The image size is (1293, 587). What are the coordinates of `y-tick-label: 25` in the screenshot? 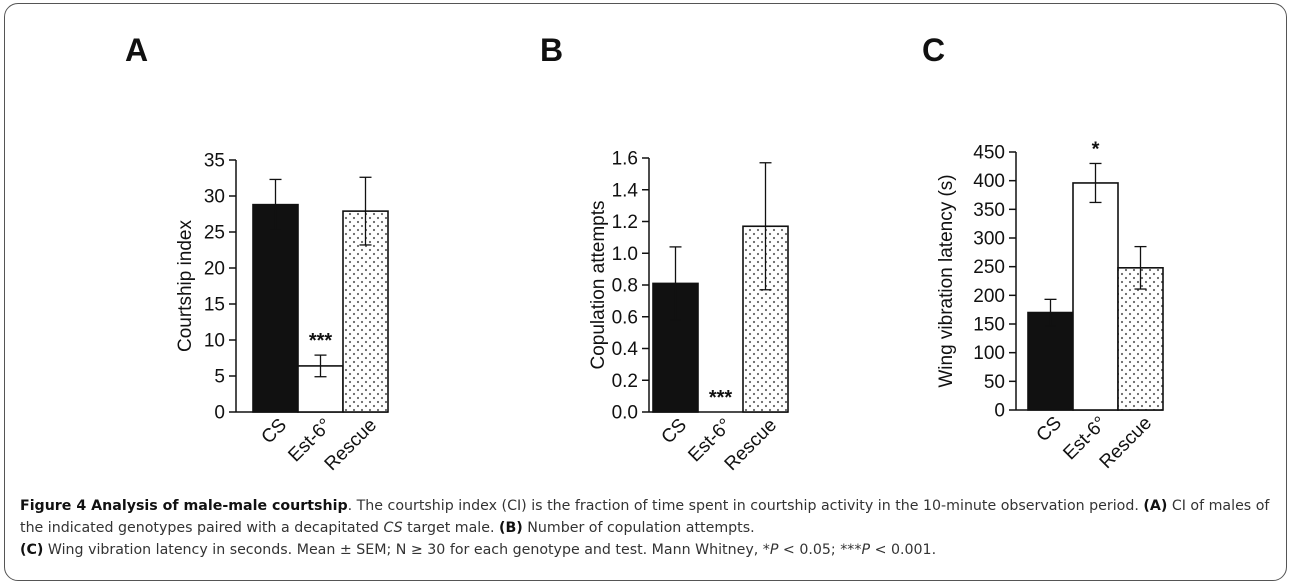 It's located at (214, 233).